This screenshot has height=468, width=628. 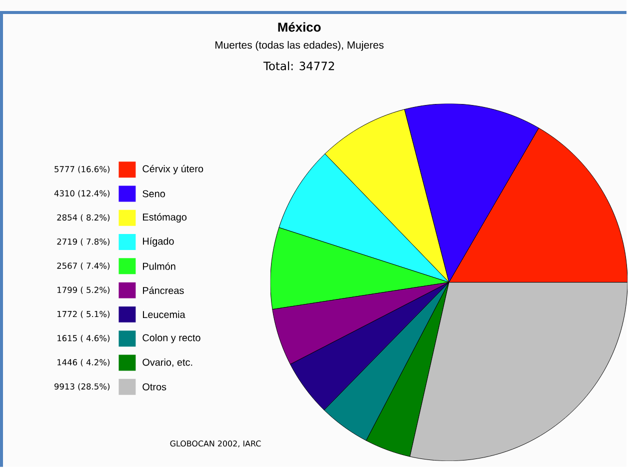 I want to click on legend-label: Otros, so click(x=154, y=386).